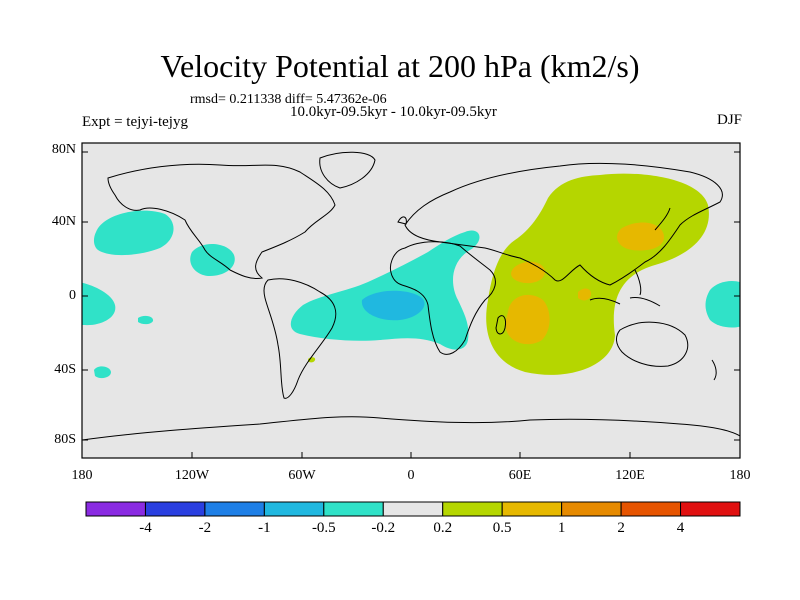 Image resolution: width=800 pixels, height=600 pixels. I want to click on lon-label-60e: 60E, so click(520, 475).